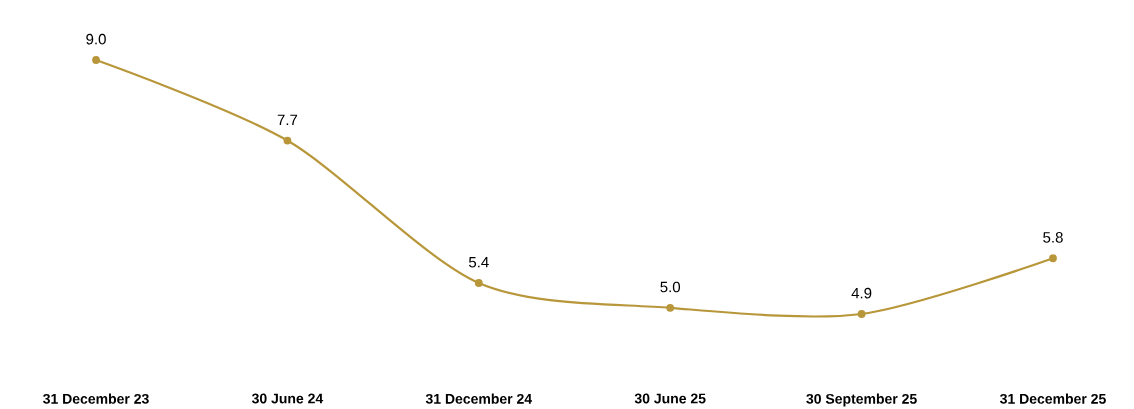 This screenshot has height=409, width=1134. I want to click on x-tick-label: 31 December 24, so click(479, 398).